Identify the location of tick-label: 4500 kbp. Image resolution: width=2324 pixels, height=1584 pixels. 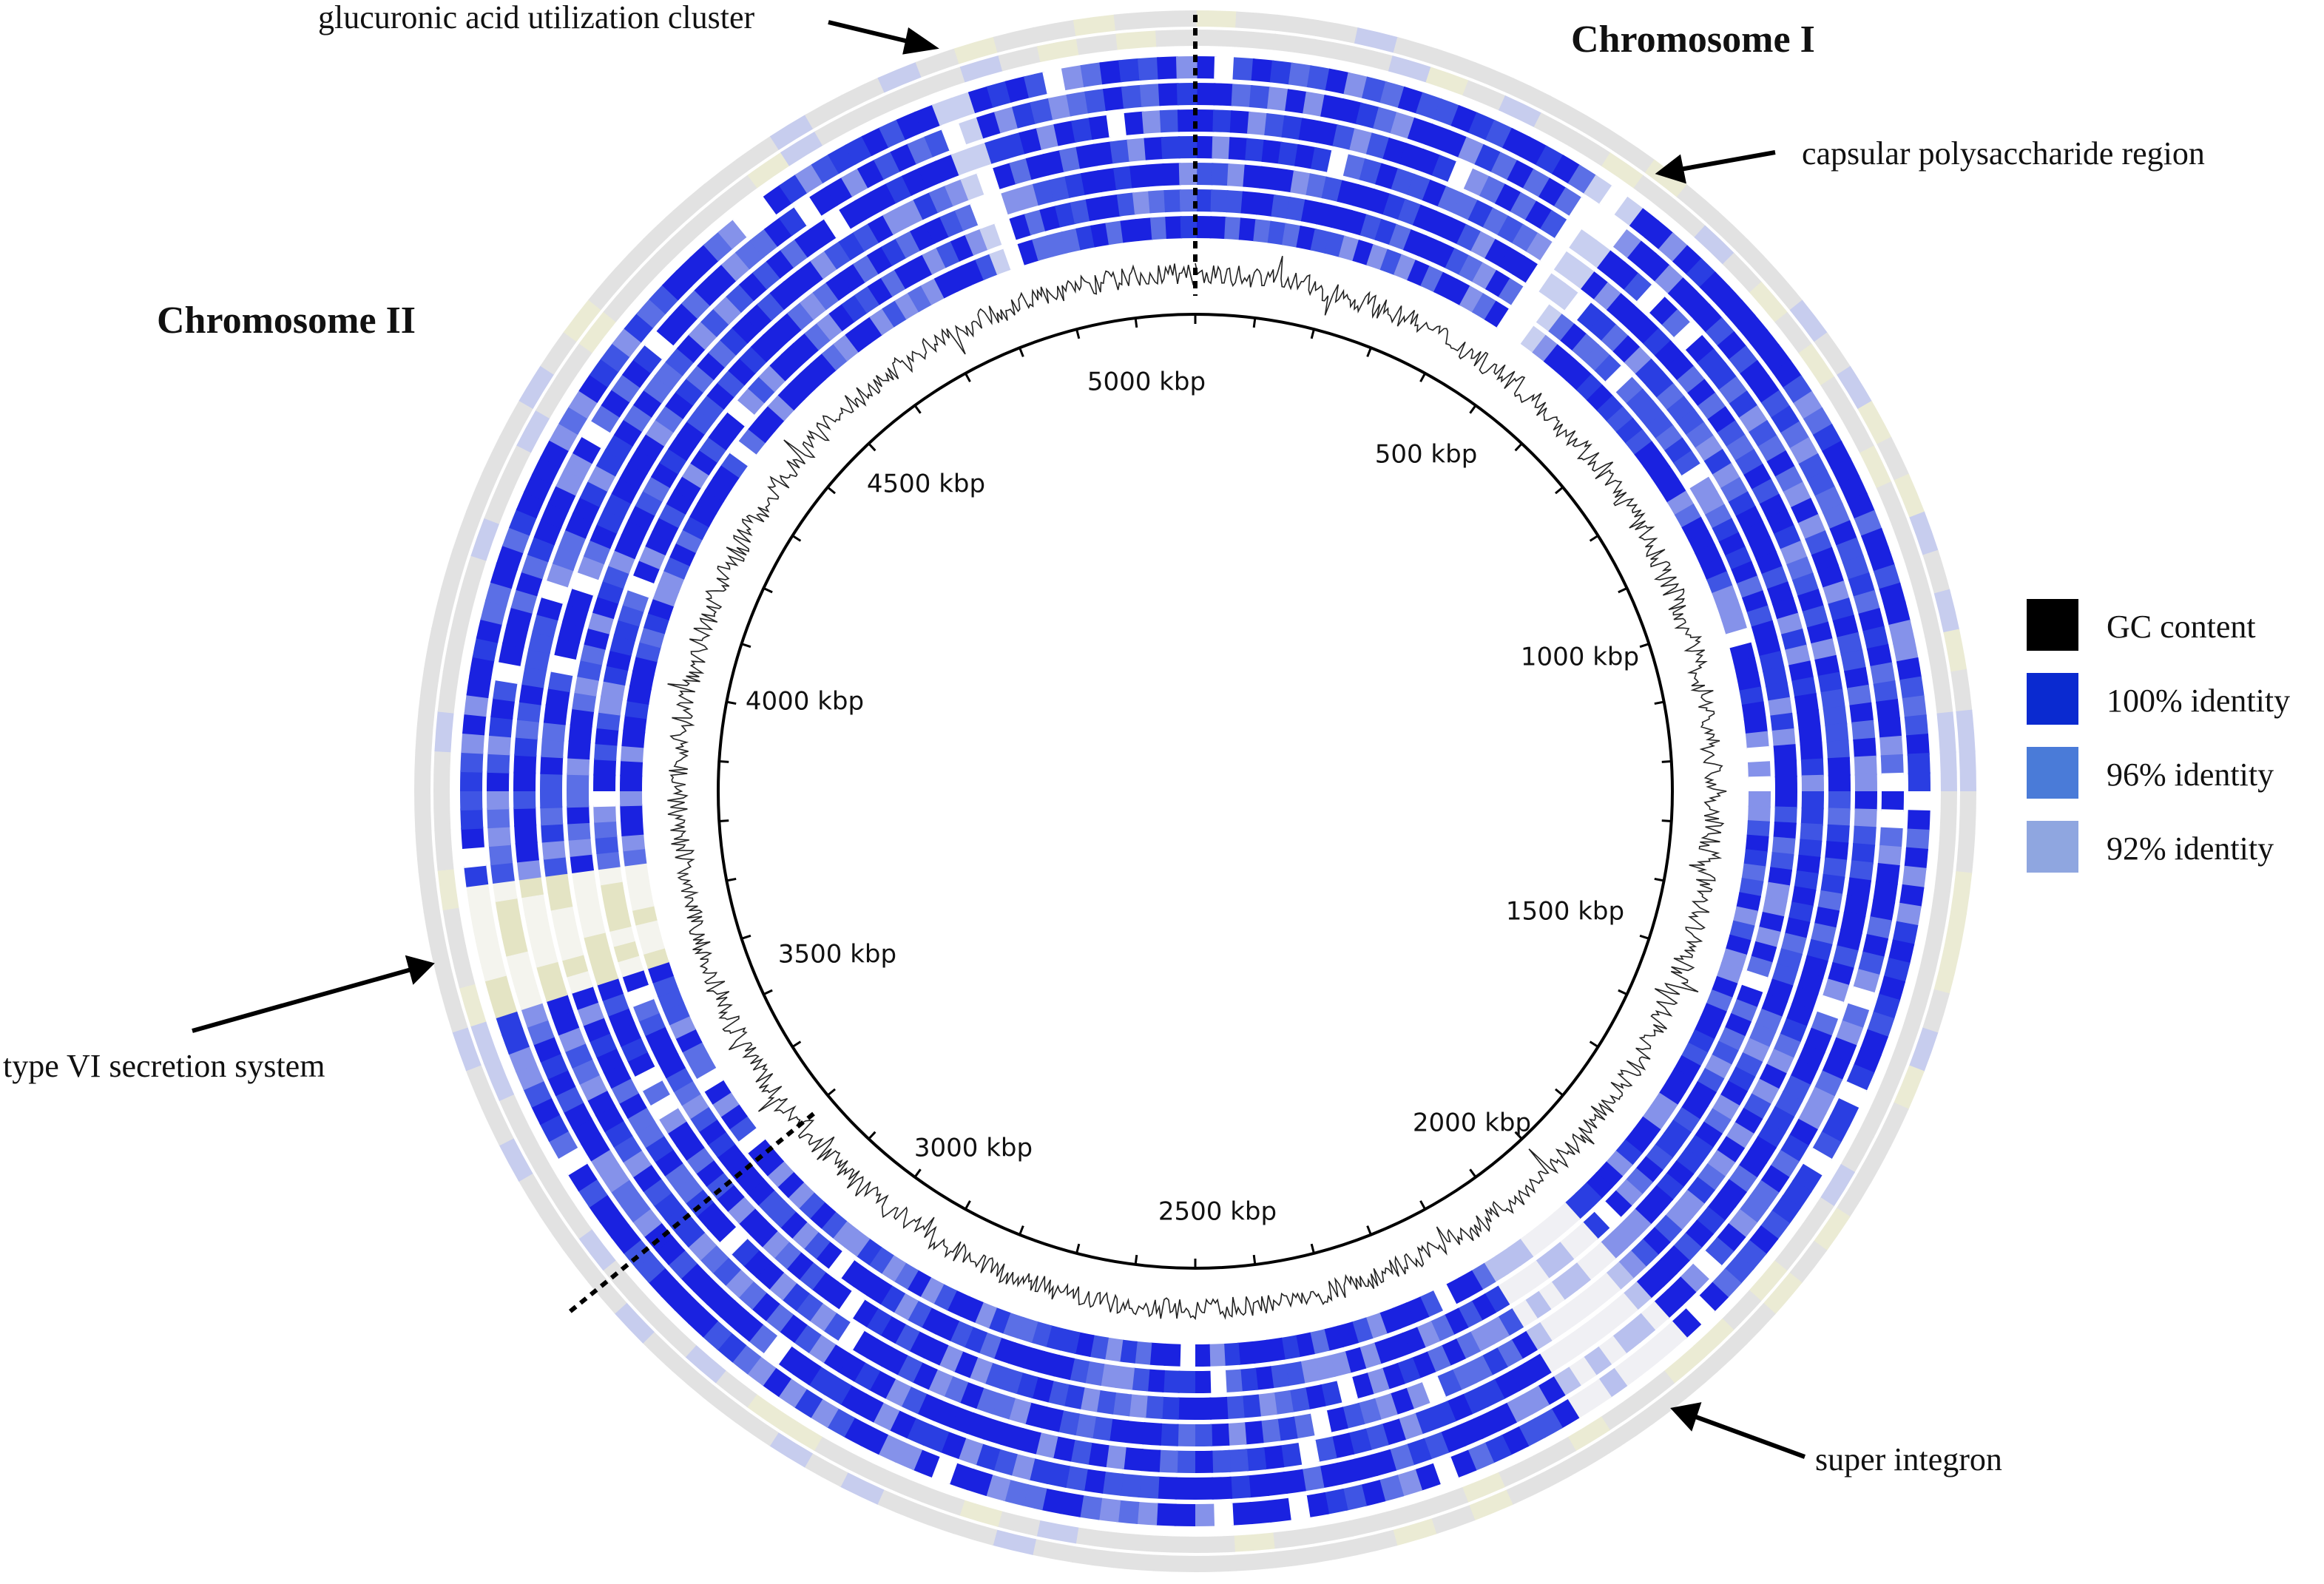
(926, 485).